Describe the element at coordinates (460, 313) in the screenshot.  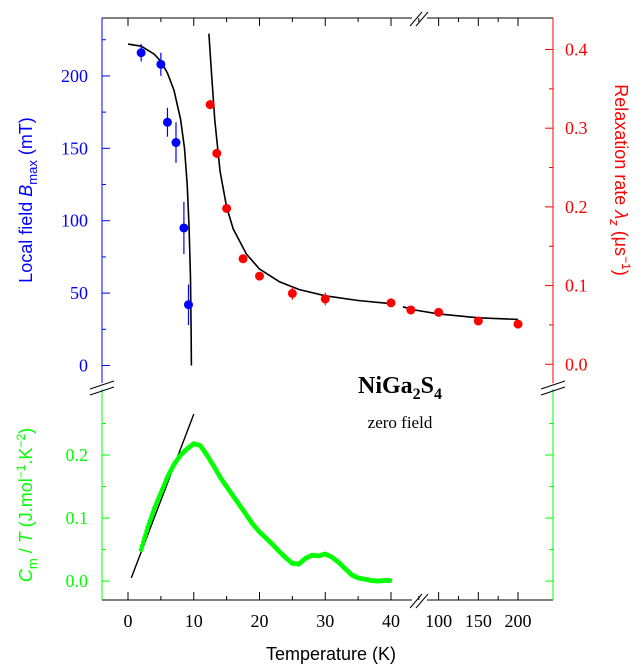
I see `fit-curve-relaxation-high` at that location.